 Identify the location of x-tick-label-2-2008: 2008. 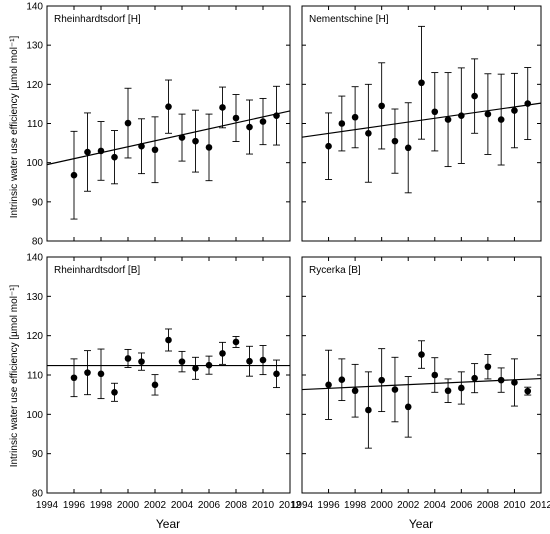
(236, 505).